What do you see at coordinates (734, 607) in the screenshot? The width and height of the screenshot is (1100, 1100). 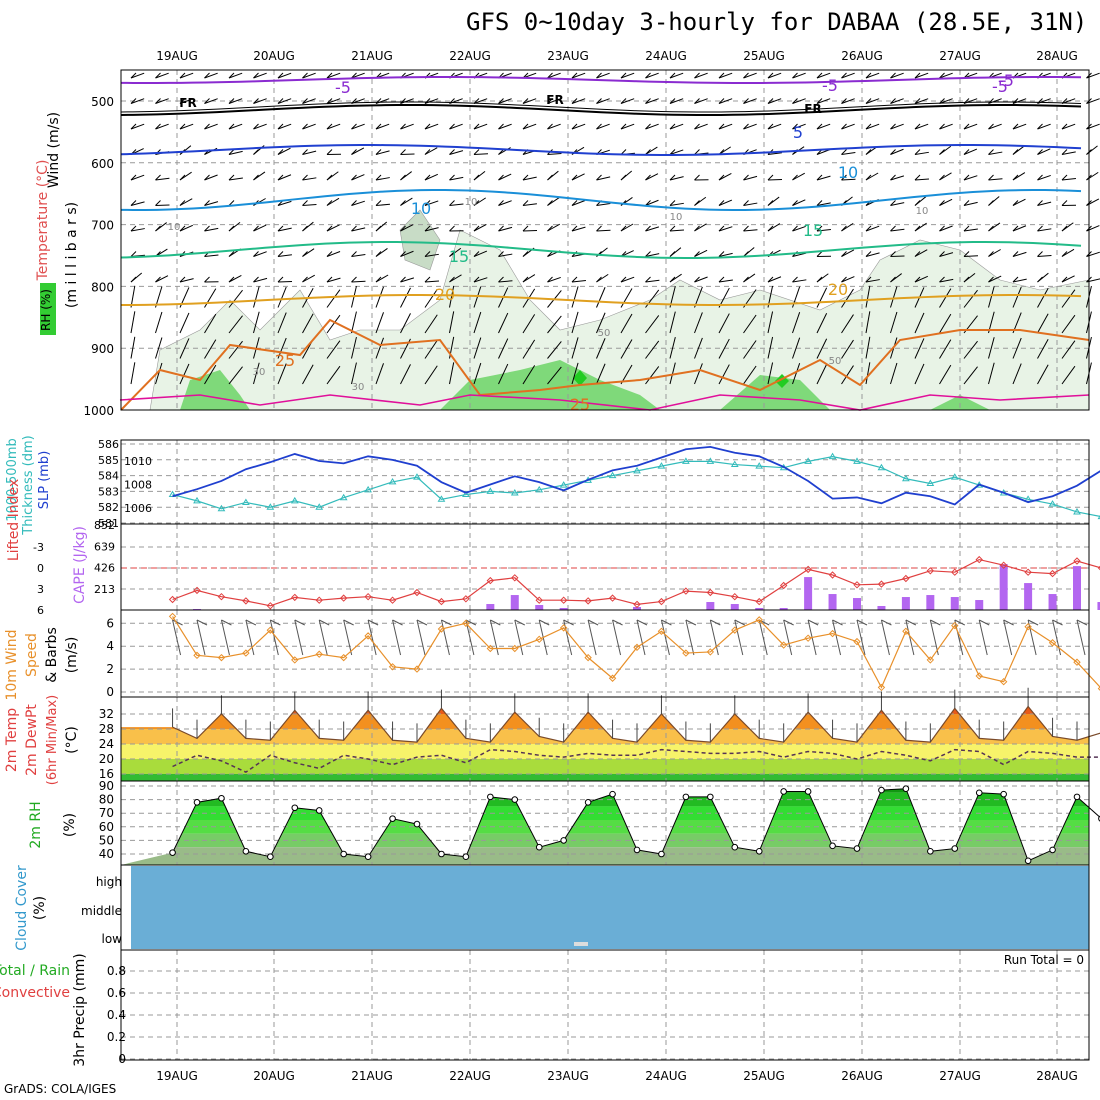 I see `cape-bar` at bounding box center [734, 607].